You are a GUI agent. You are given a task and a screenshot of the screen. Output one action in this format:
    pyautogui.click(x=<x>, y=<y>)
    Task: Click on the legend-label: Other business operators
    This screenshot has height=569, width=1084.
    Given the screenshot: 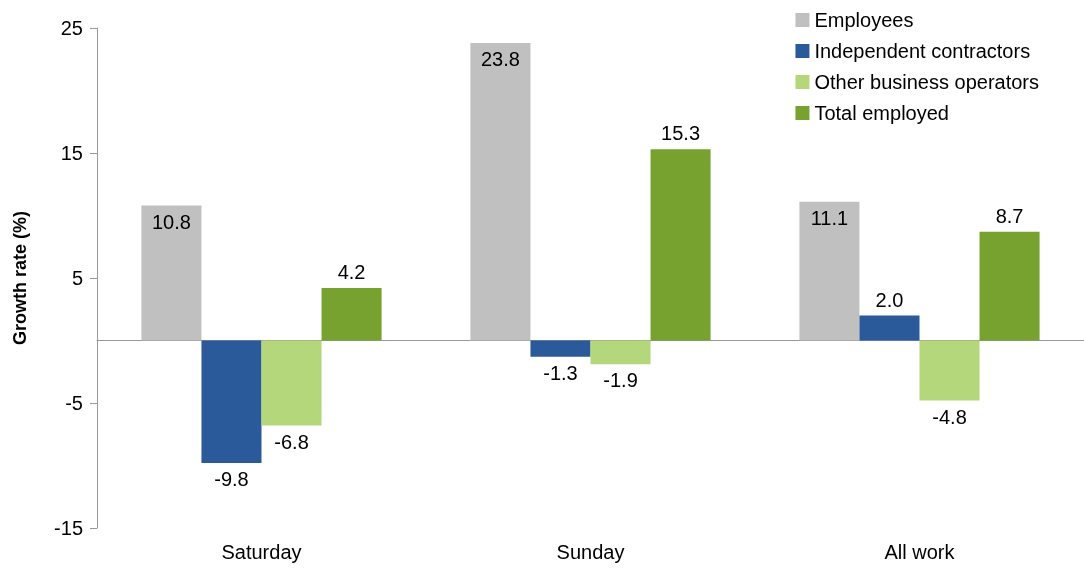 What is the action you would take?
    pyautogui.click(x=926, y=82)
    